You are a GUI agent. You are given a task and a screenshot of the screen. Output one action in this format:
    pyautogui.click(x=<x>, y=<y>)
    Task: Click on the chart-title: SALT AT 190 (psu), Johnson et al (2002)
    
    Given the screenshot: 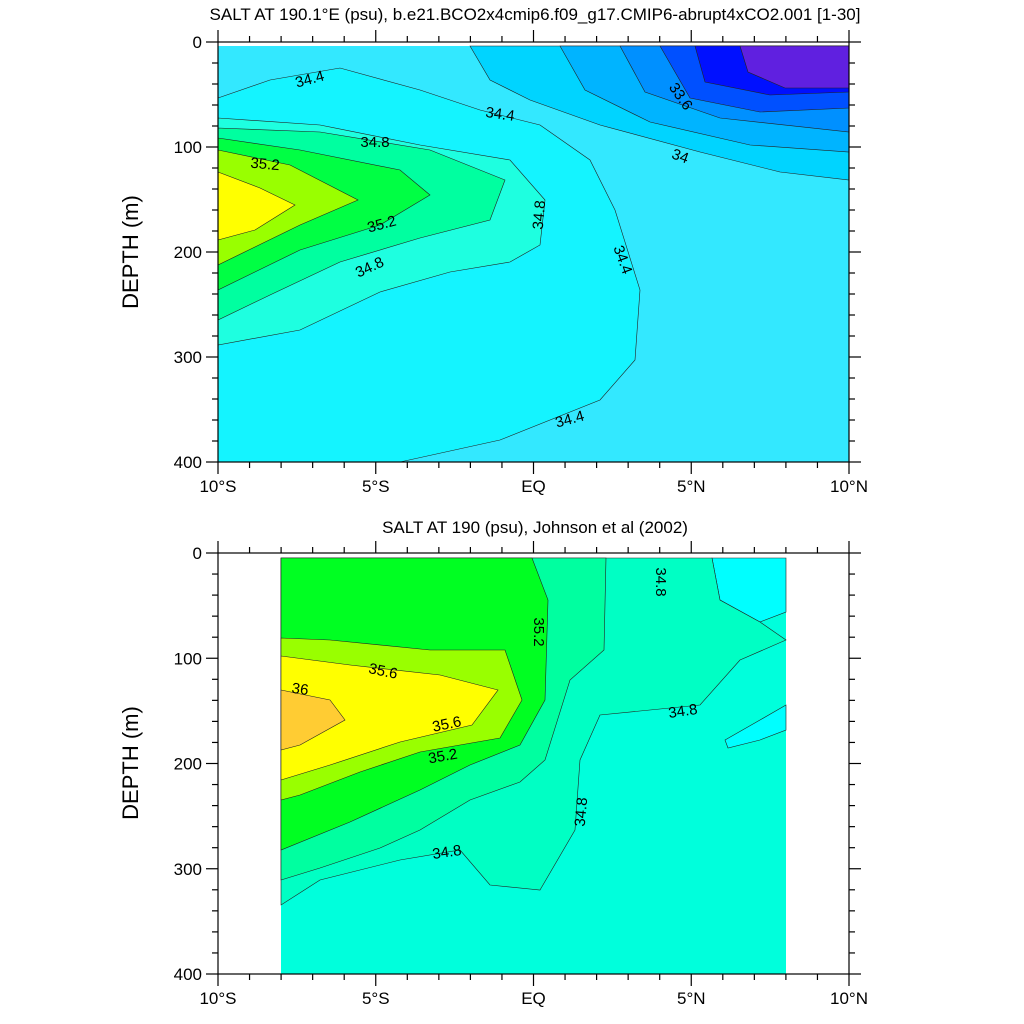 What is the action you would take?
    pyautogui.click(x=535, y=527)
    